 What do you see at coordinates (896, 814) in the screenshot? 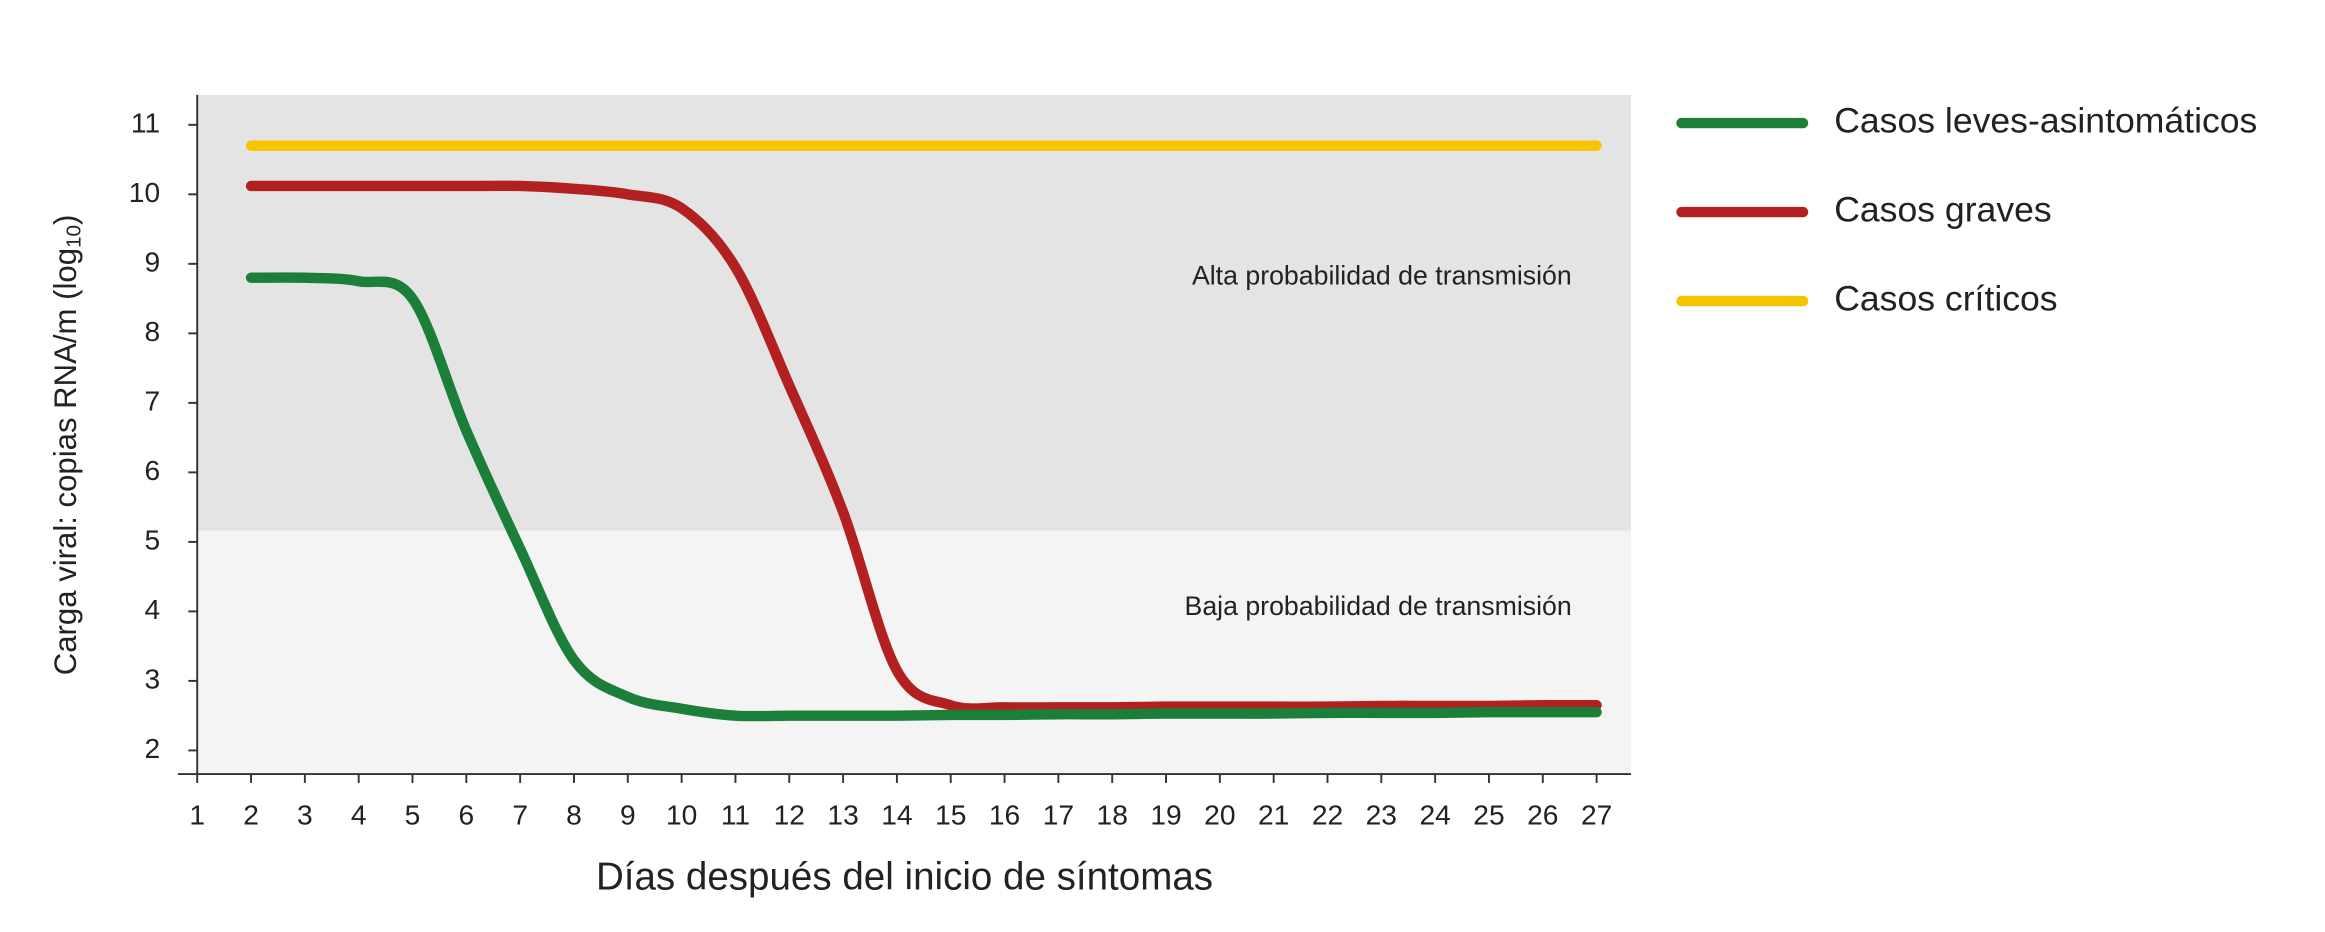
I see `x-tick-label: 14` at bounding box center [896, 814].